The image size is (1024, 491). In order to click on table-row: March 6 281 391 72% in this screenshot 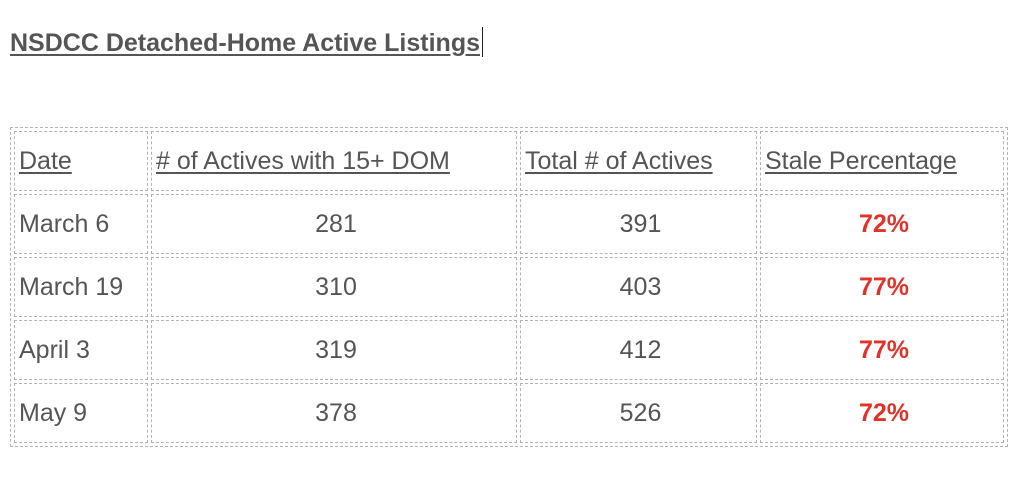, I will do `click(509, 224)`.